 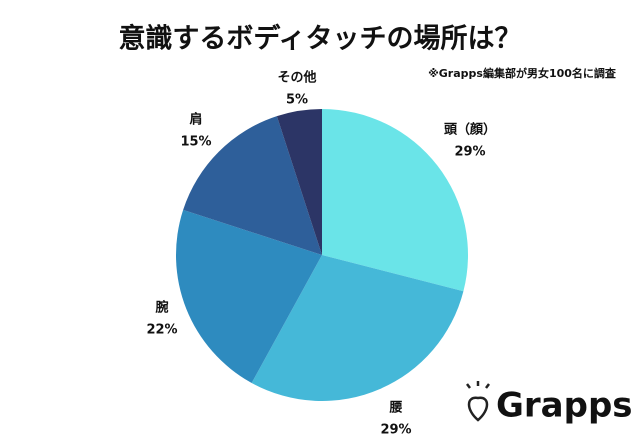 I want to click on slice-label: 頭（顔）, so click(x=470, y=130).